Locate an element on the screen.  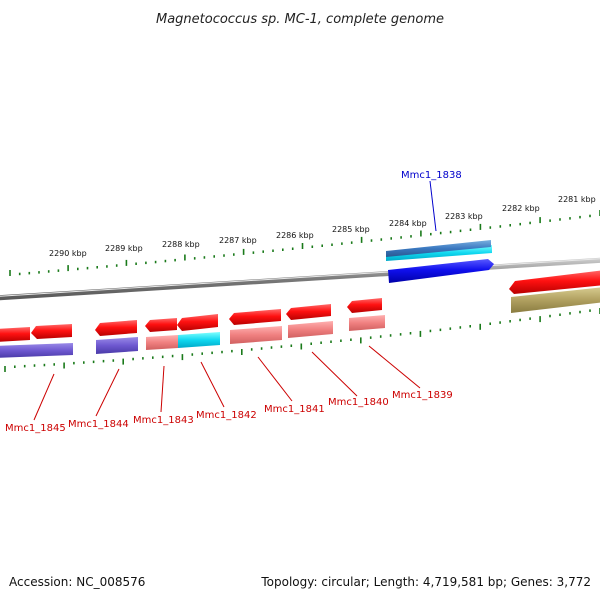
gene-mmc1-1838-arrow is located at coordinates (441, 271).